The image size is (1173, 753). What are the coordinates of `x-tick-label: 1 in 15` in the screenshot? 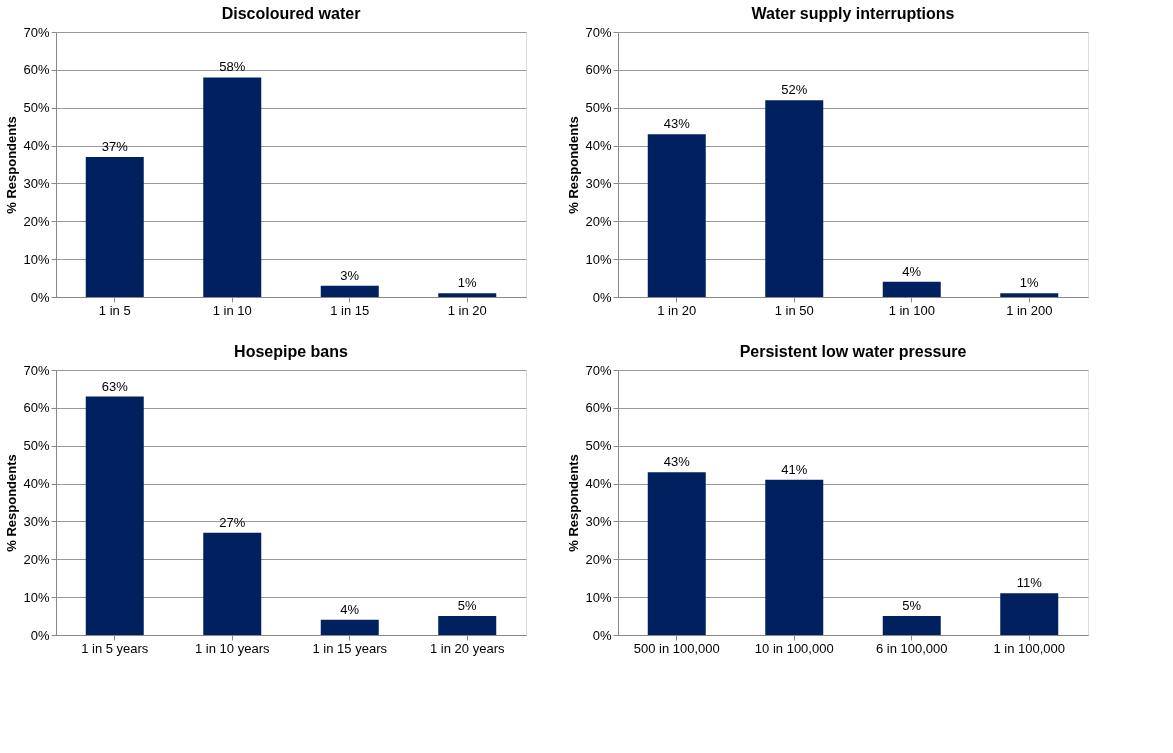 It's located at (350, 310).